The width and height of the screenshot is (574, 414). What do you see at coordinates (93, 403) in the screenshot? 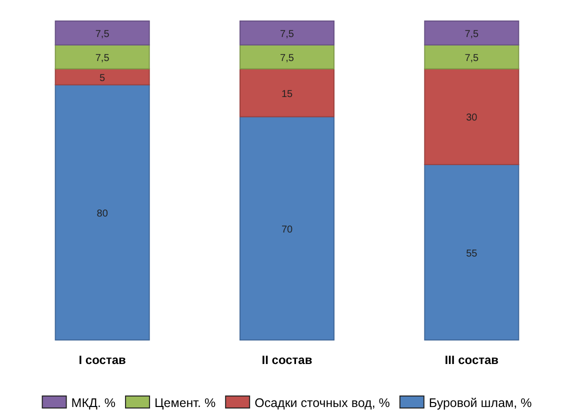
I see `legend-label: МКД. %` at bounding box center [93, 403].